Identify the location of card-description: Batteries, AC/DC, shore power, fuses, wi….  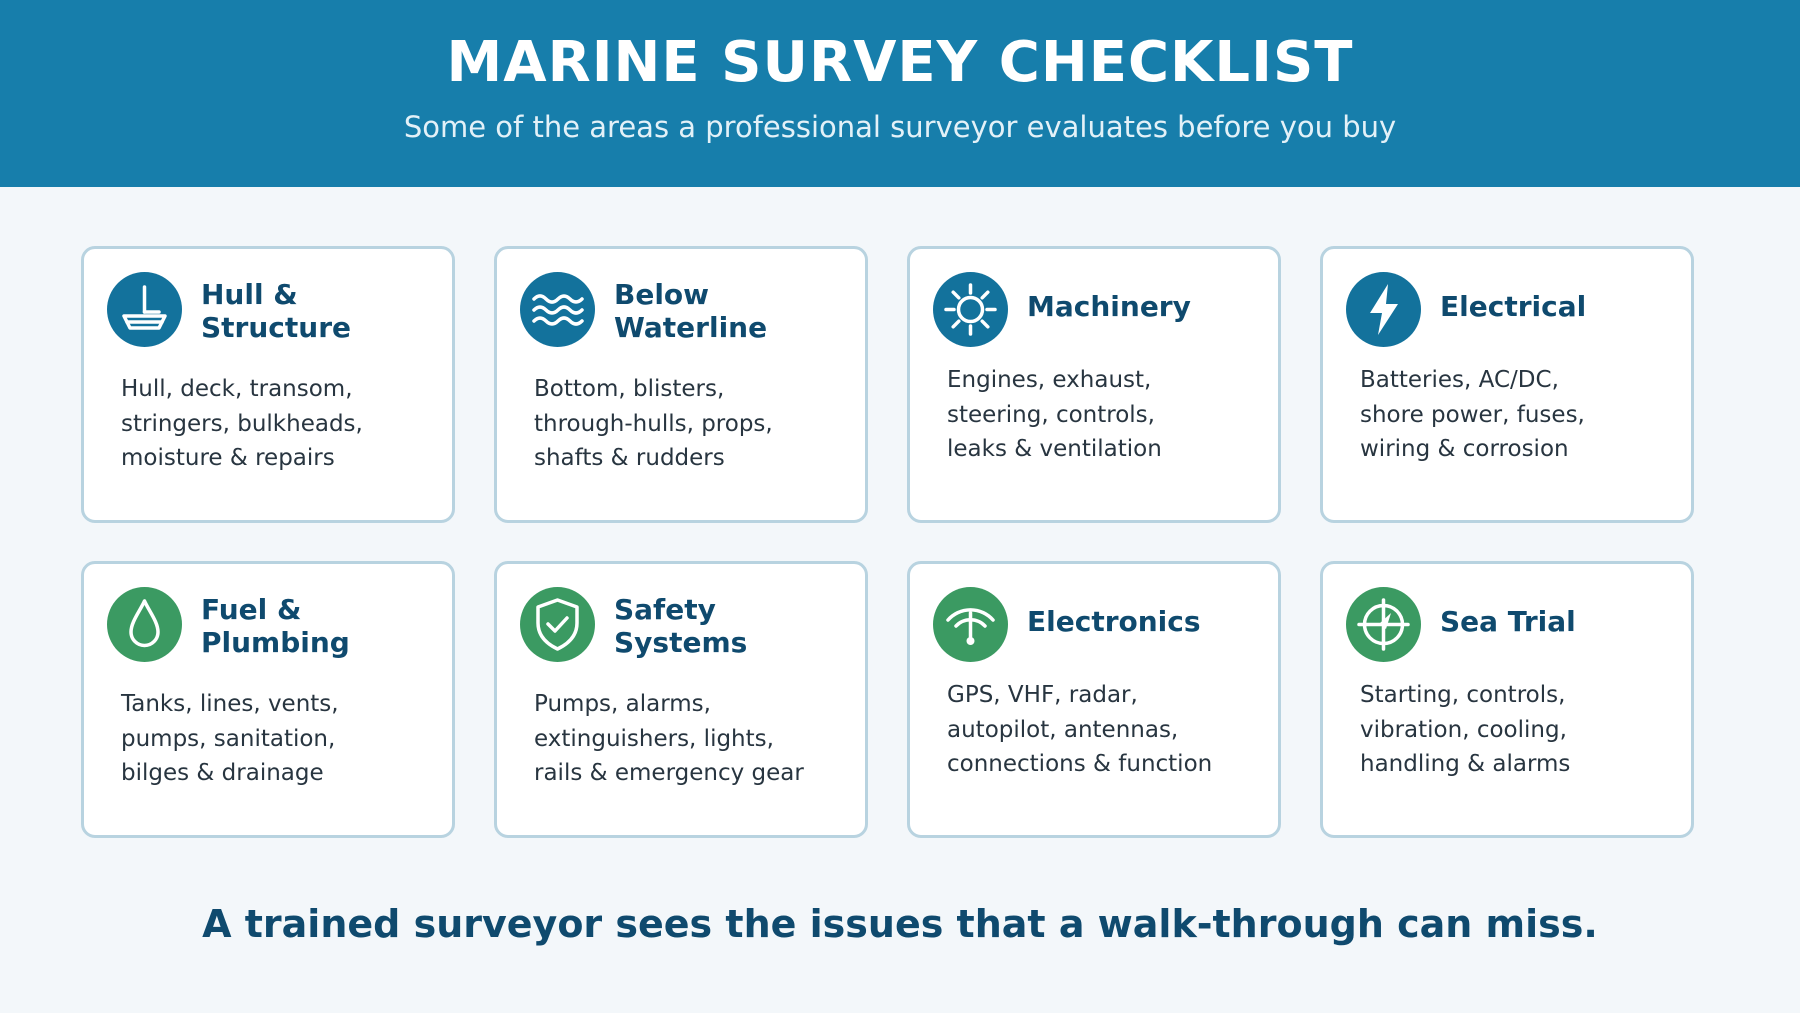
(1472, 414).